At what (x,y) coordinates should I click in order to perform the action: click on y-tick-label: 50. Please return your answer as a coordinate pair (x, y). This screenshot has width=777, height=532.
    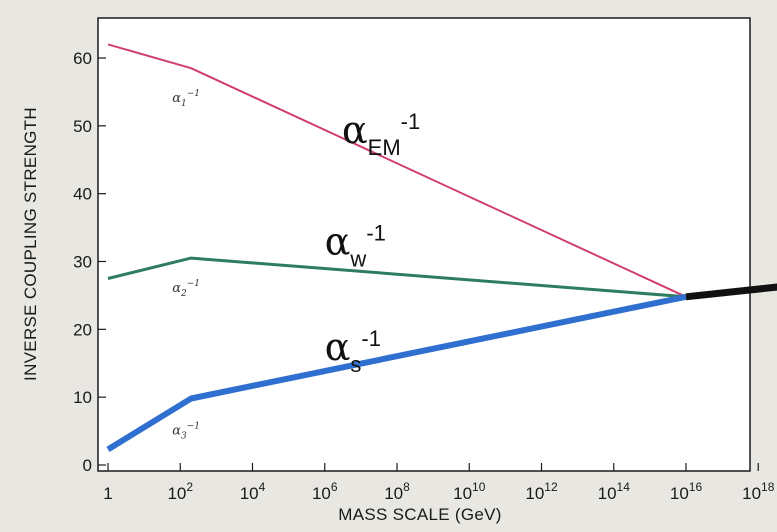
    Looking at the image, I should click on (82, 126).